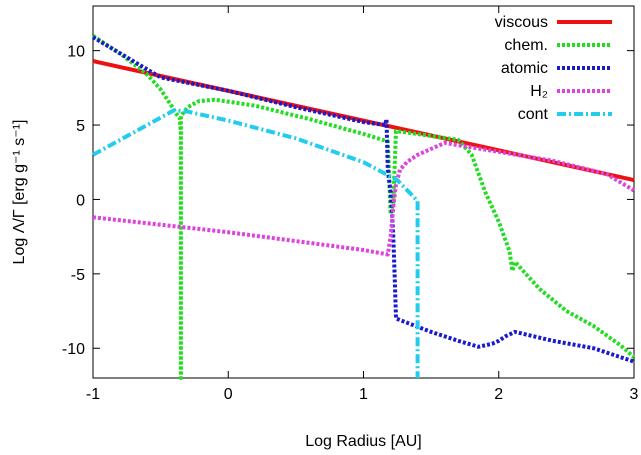 The height and width of the screenshot is (455, 641). I want to click on x-tick-label: -1, so click(93, 394).